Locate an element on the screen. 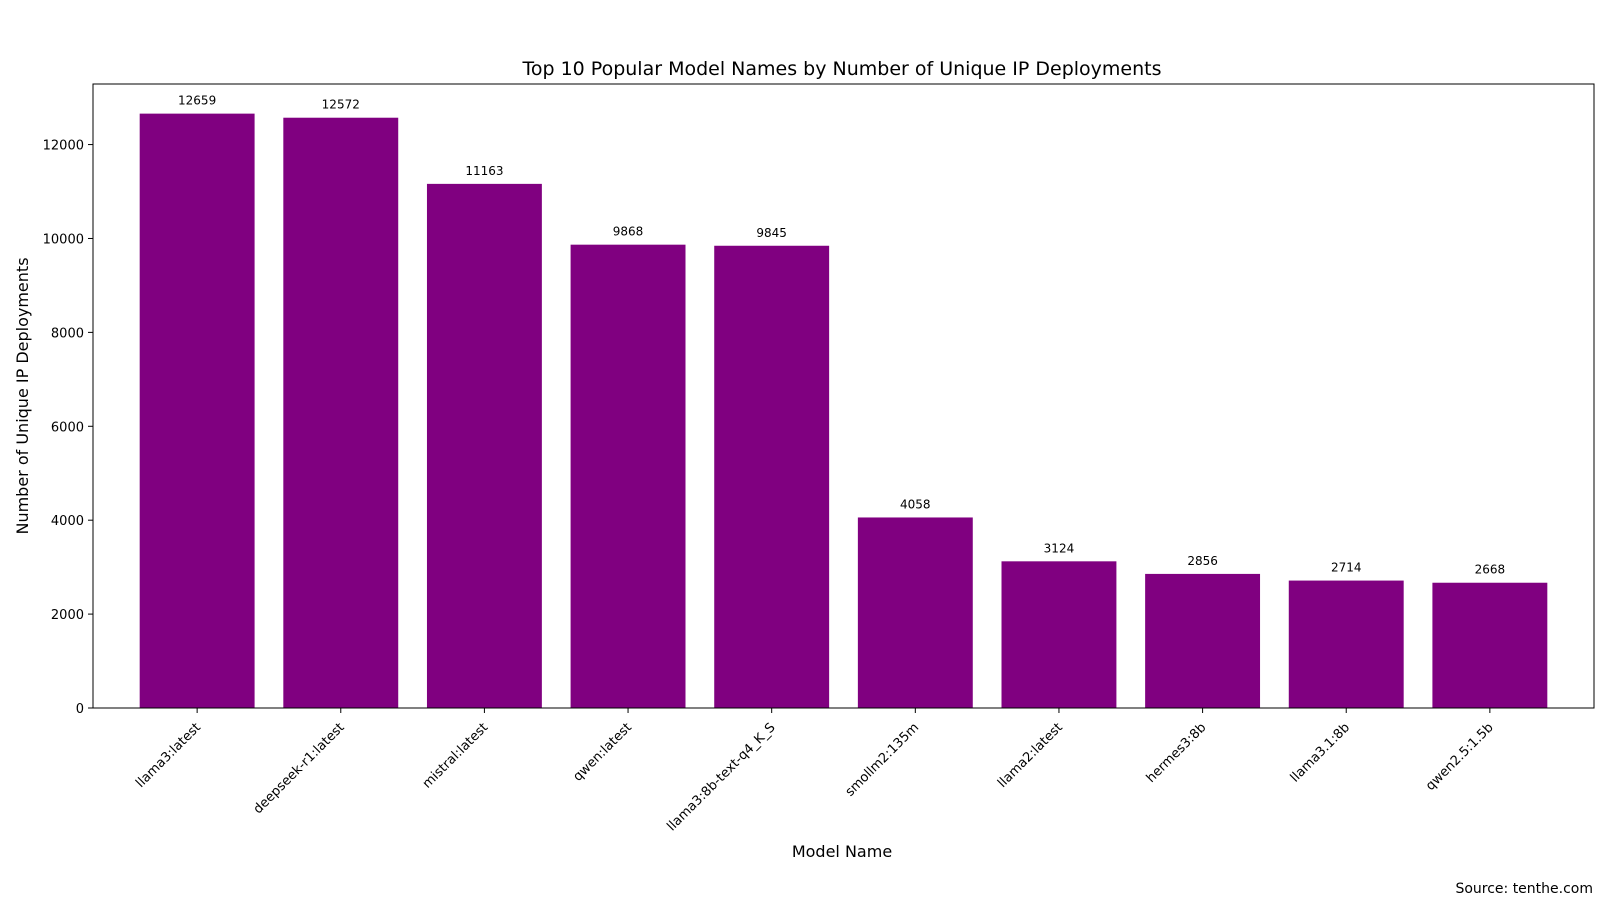 Image resolution: width=1600 pixels, height=900 pixels. bar-value-label: 2856 is located at coordinates (1202, 561).